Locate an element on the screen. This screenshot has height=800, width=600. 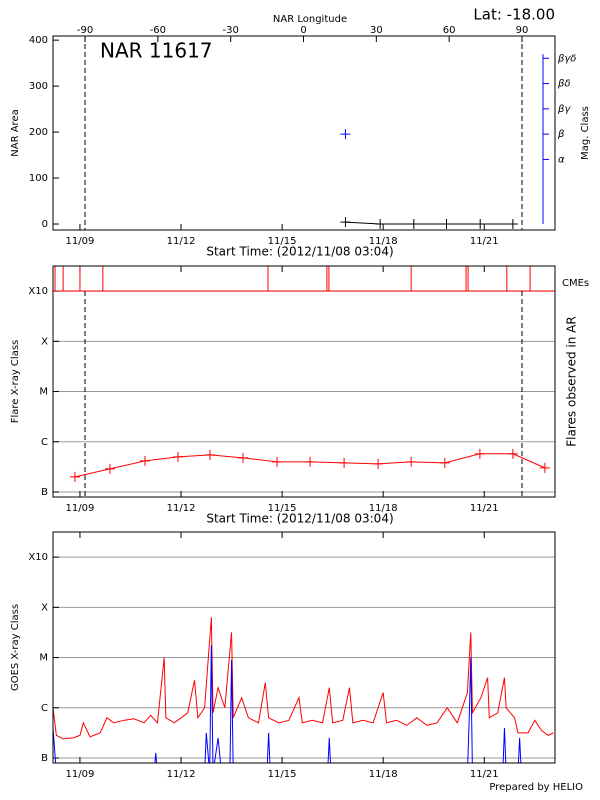
x2-tick-label: 30 is located at coordinates (376, 30).